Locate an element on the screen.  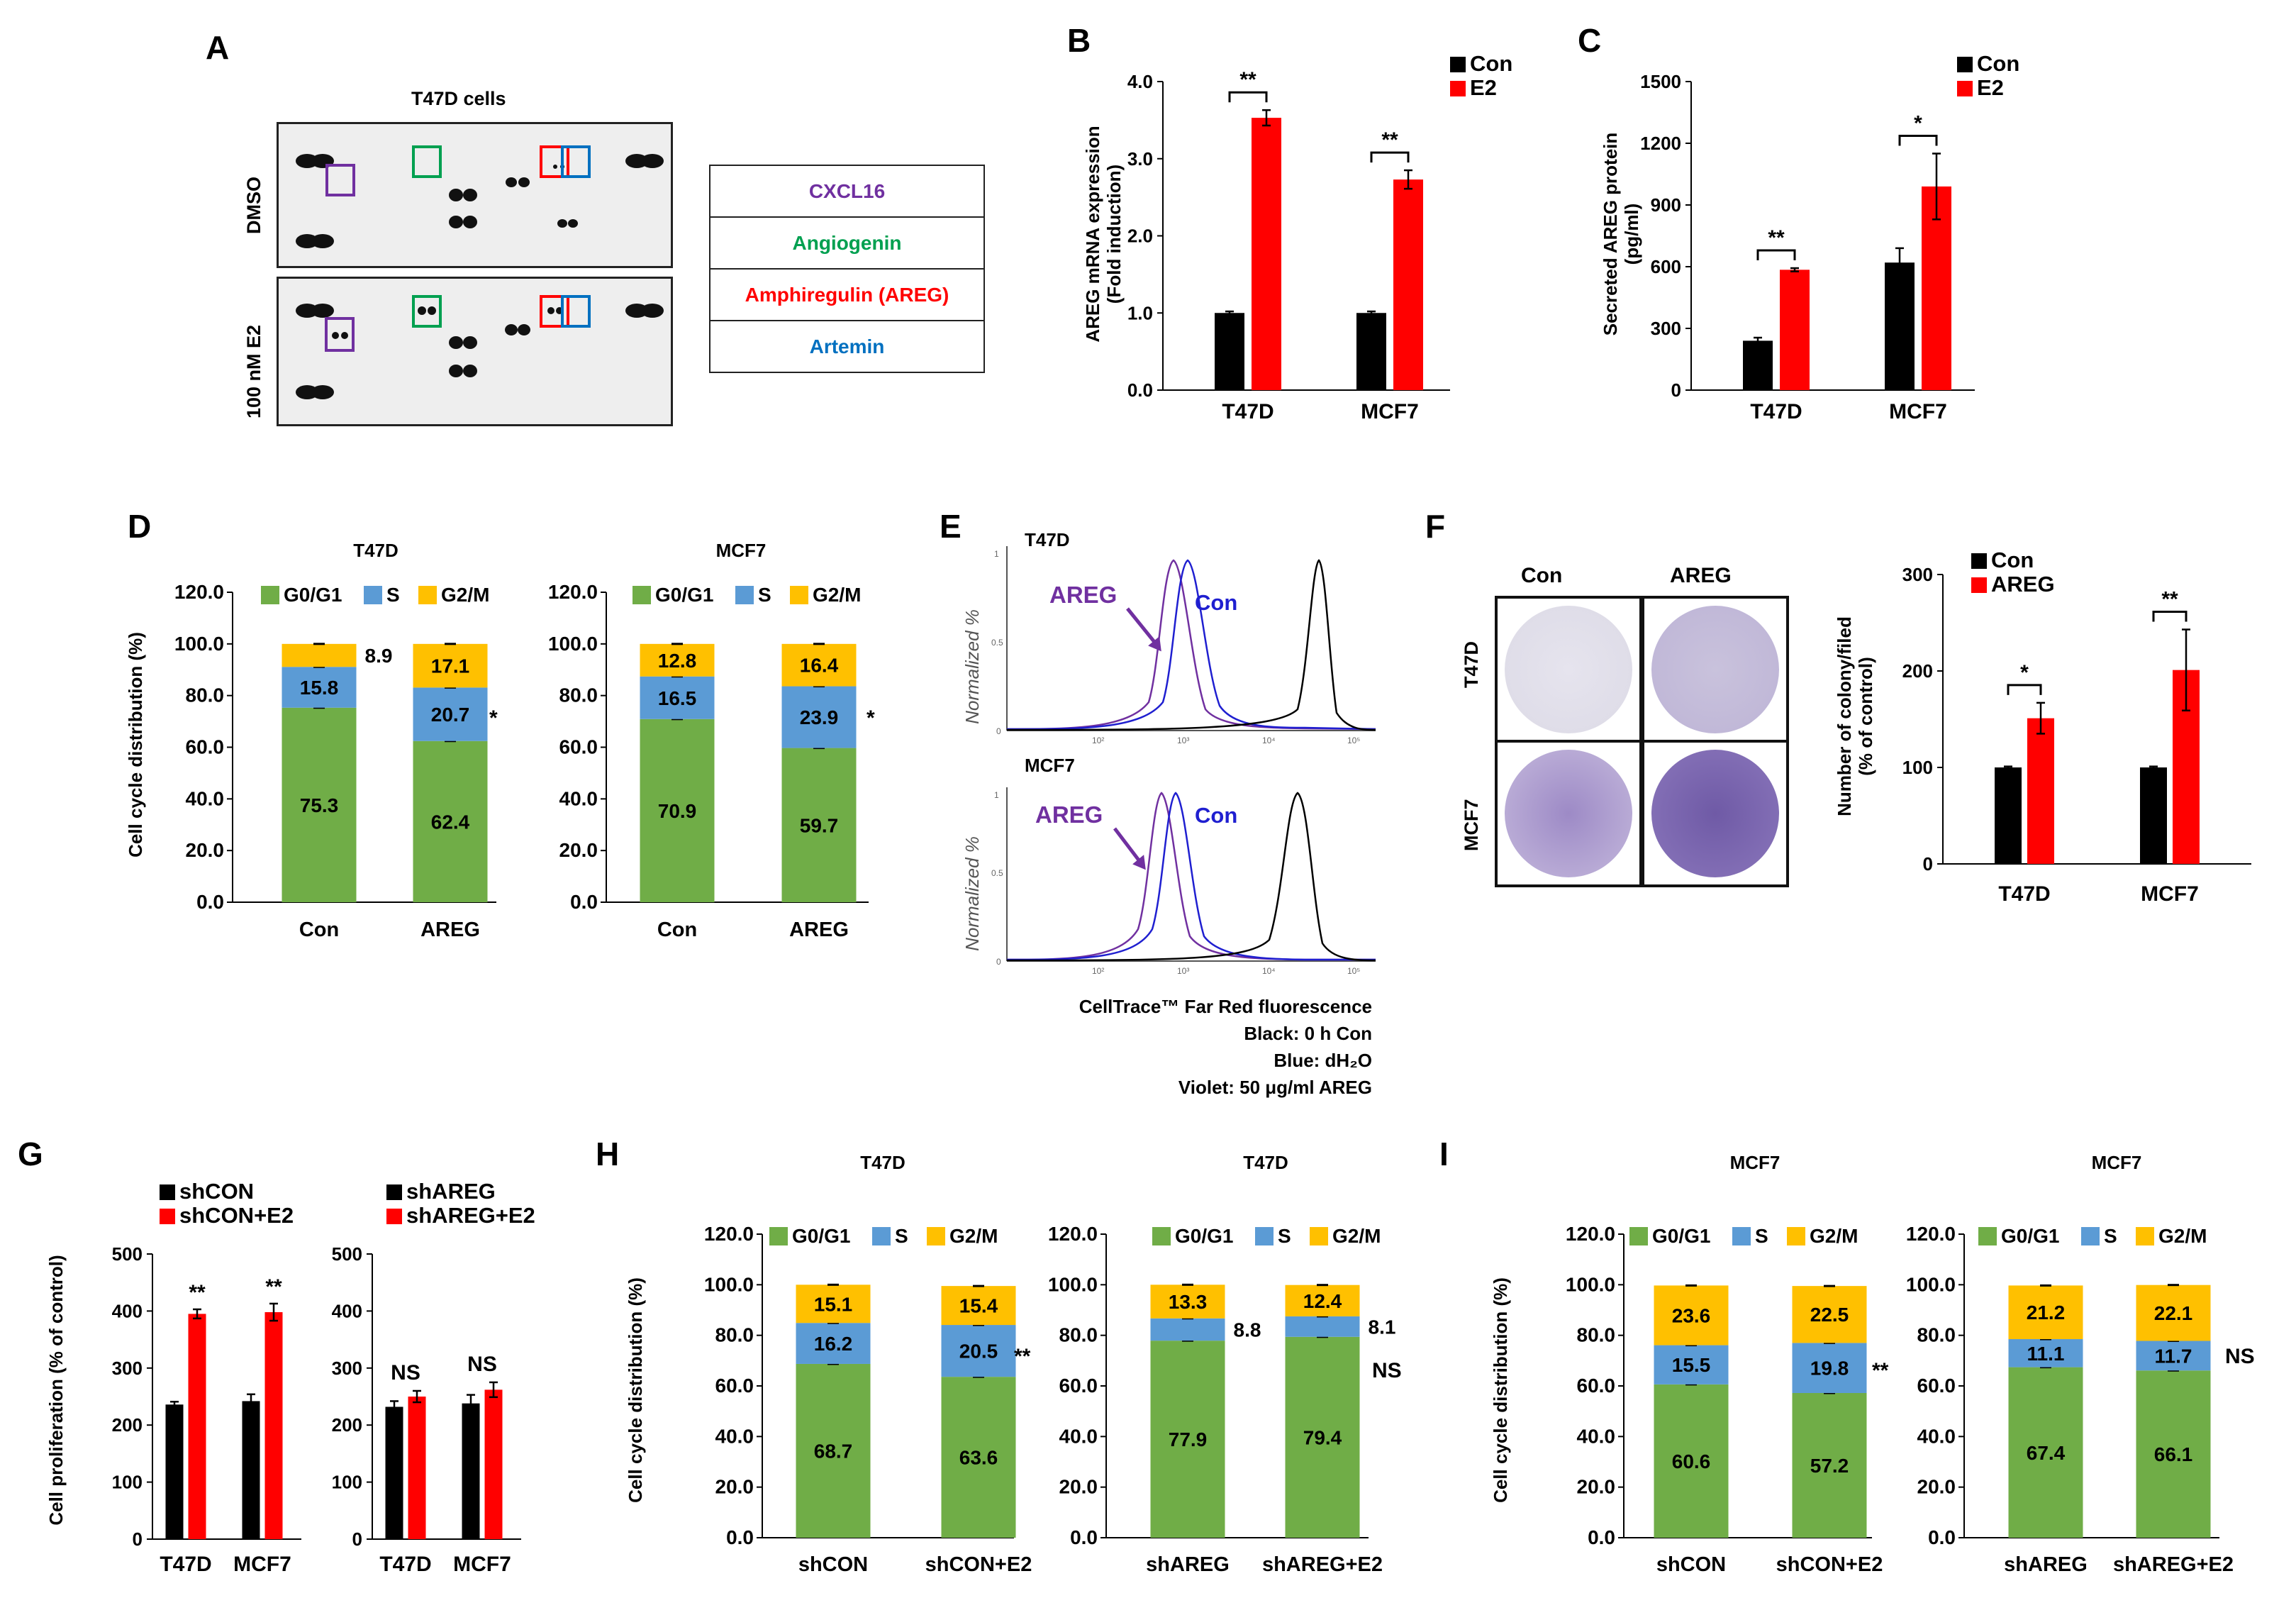
legend-label: S is located at coordinates (2110, 1236).